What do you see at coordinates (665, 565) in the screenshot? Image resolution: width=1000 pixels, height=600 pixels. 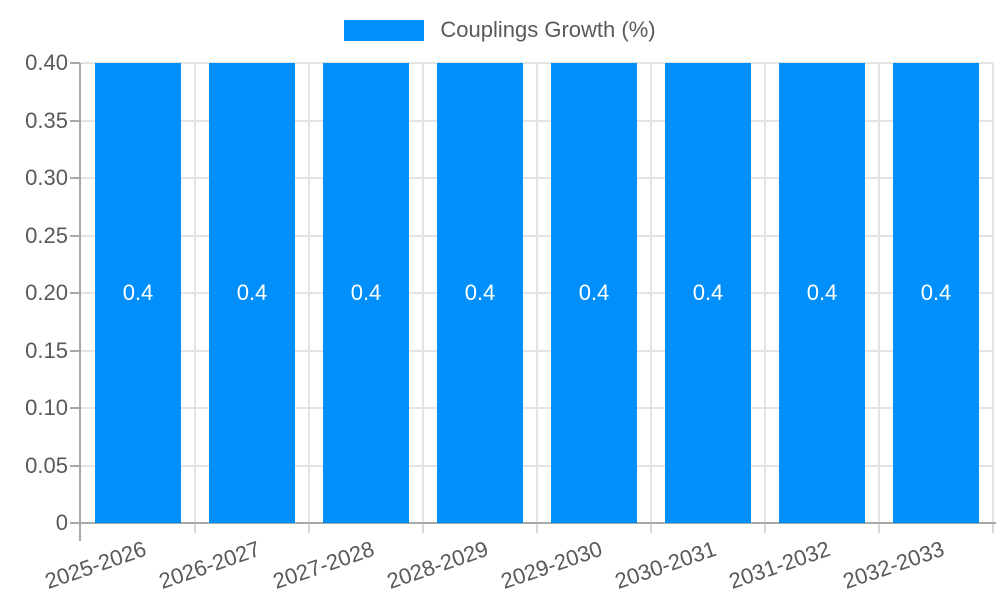 I see `x-axis-label: 2030-2031` at bounding box center [665, 565].